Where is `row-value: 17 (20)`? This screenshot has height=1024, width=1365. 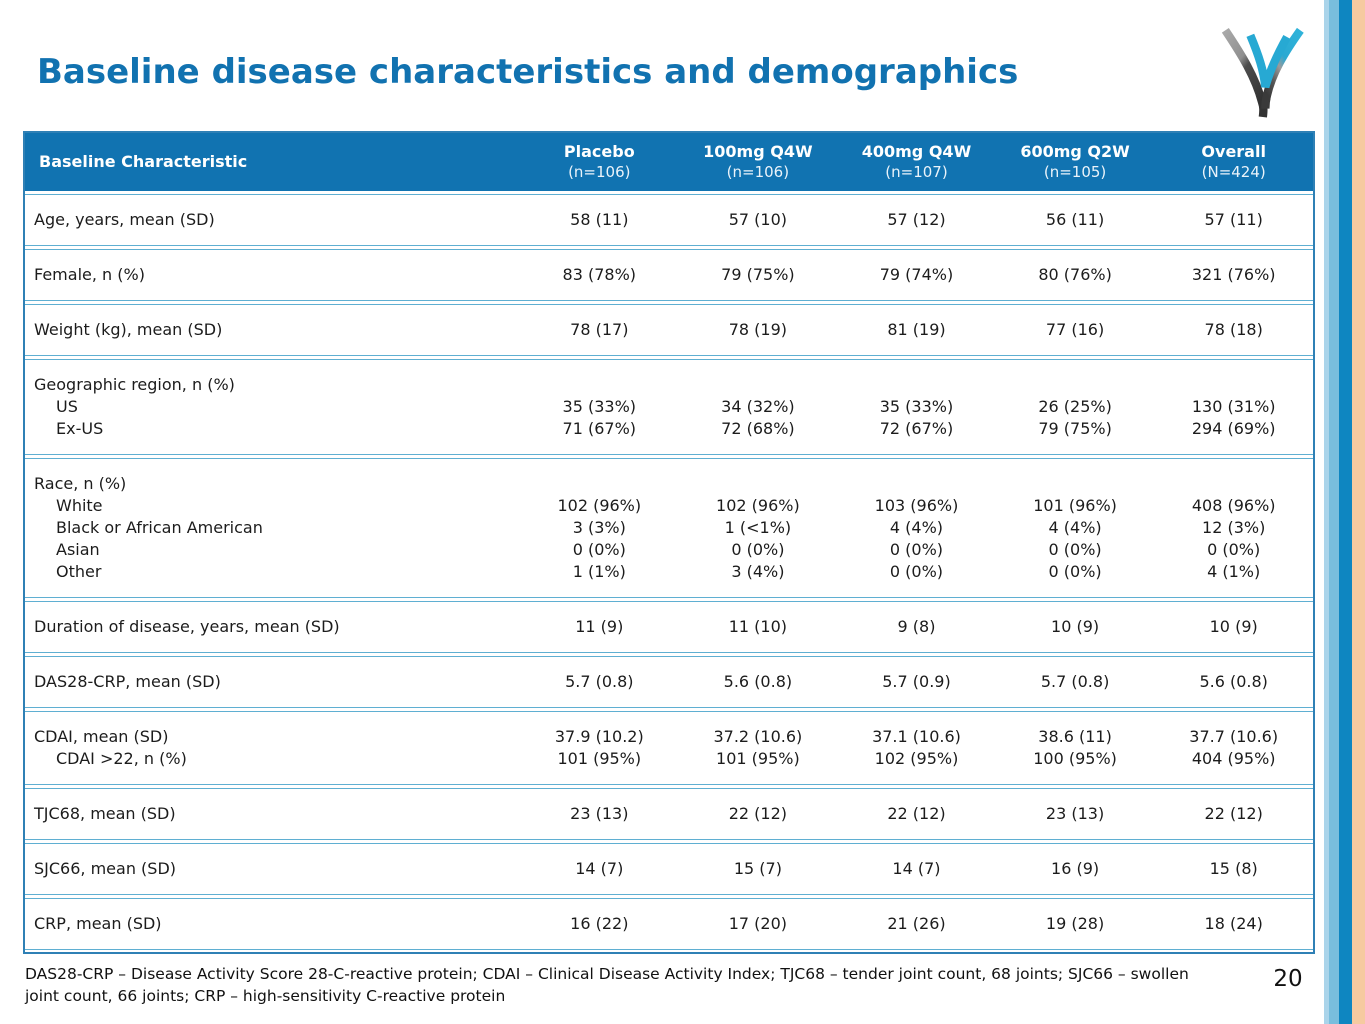 row-value: 17 (20) is located at coordinates (758, 924).